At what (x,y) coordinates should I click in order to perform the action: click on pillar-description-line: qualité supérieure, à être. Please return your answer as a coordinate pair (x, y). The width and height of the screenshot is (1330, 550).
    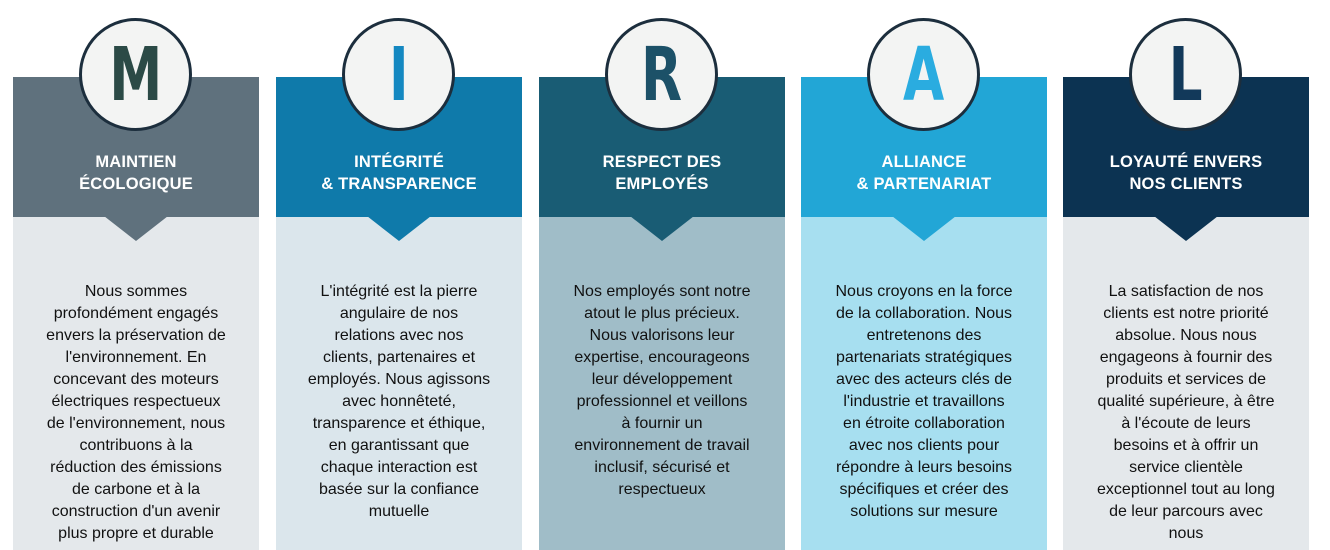
    Looking at the image, I should click on (1186, 401).